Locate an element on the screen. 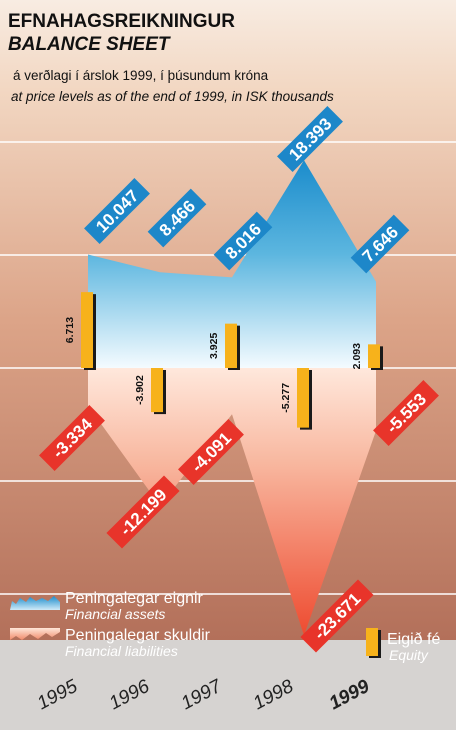  legend-assets-swatch is located at coordinates (35, 603).